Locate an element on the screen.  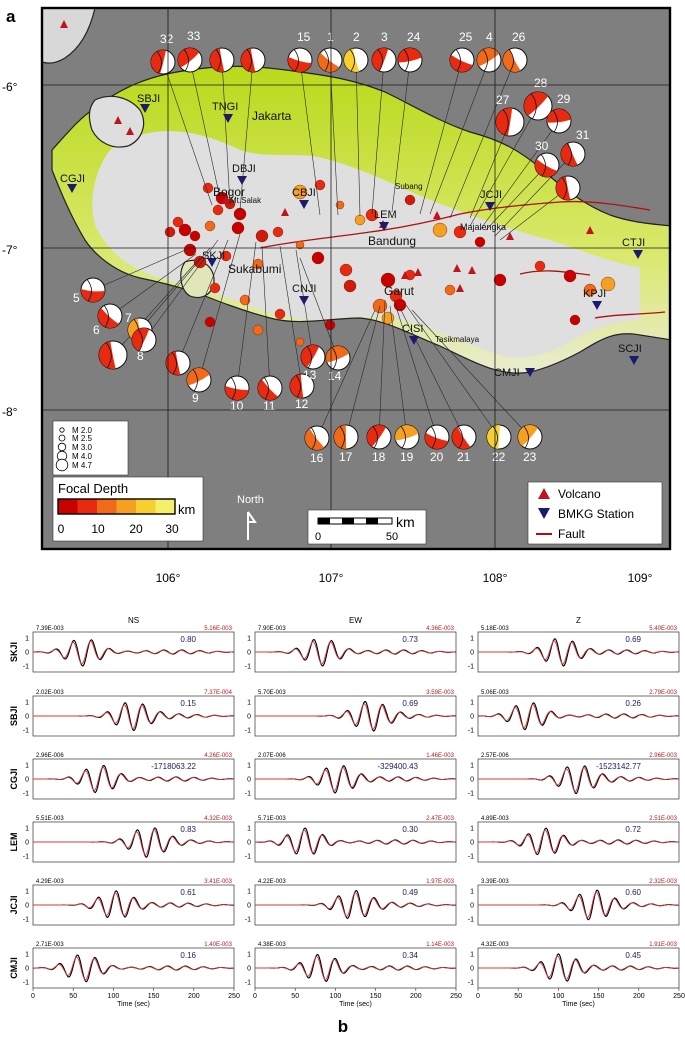
city-label: Bandung is located at coordinates (392, 241).